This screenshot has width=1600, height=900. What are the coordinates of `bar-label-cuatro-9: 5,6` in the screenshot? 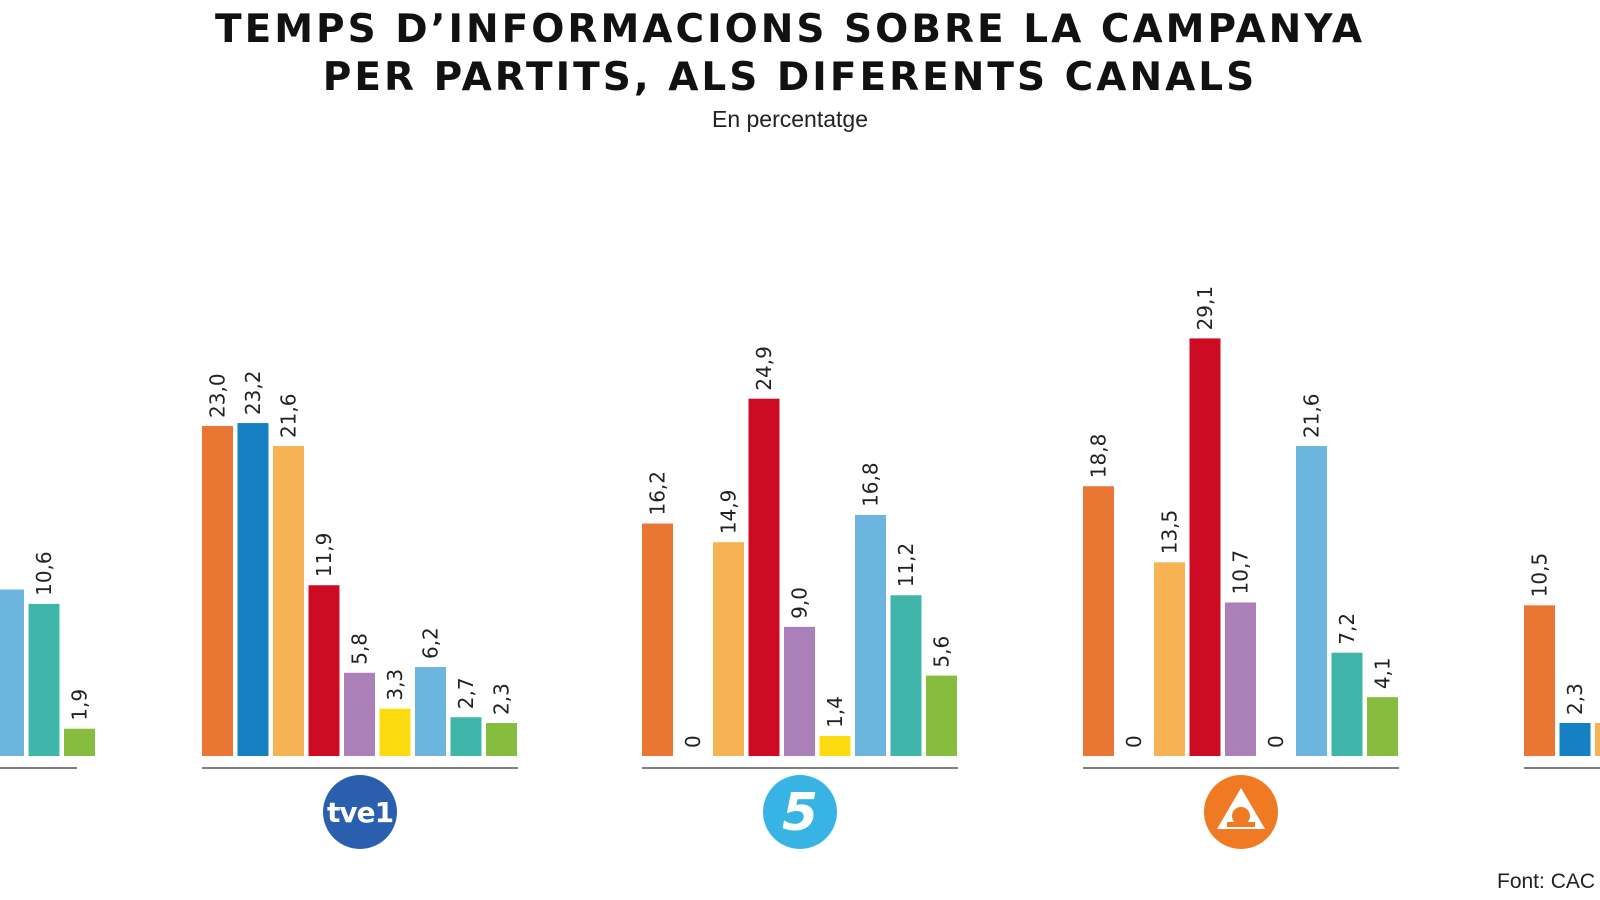 It's located at (942, 652).